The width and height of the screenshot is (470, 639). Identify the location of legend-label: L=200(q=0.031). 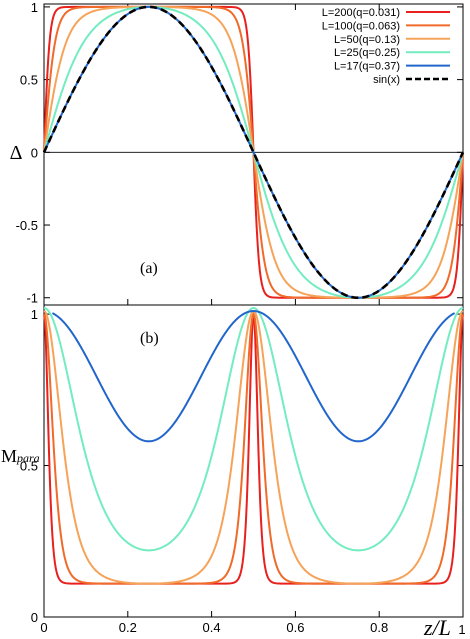
(361, 13).